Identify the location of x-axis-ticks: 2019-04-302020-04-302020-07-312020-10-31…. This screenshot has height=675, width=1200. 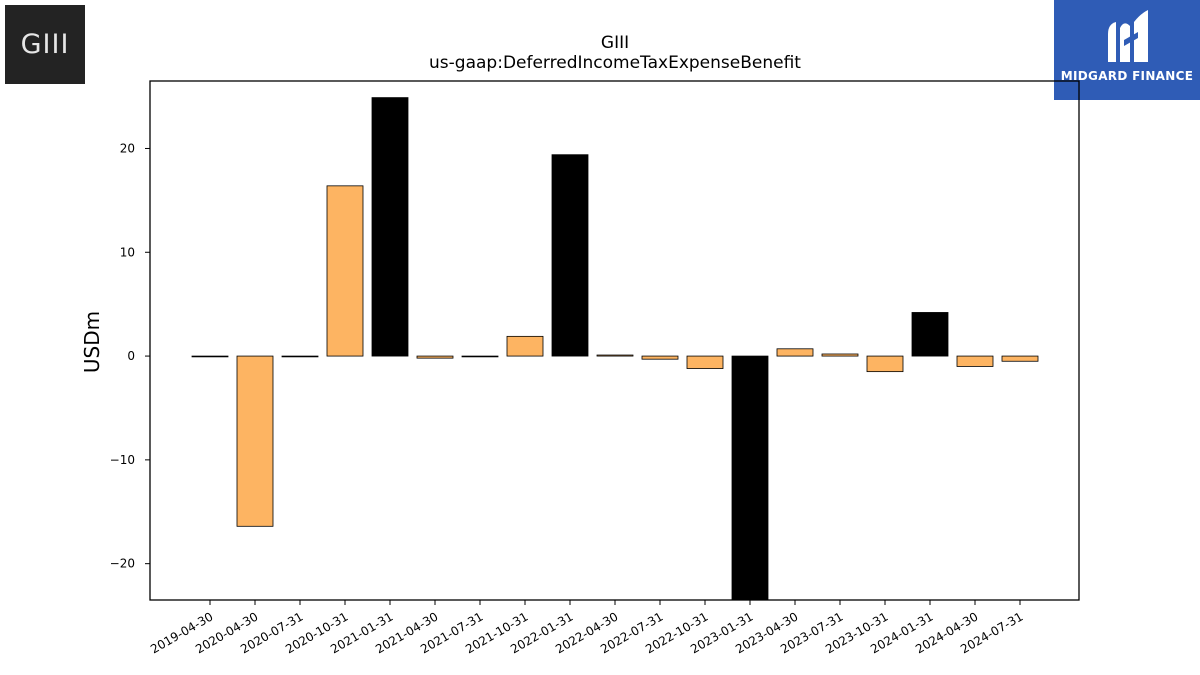
(587, 628).